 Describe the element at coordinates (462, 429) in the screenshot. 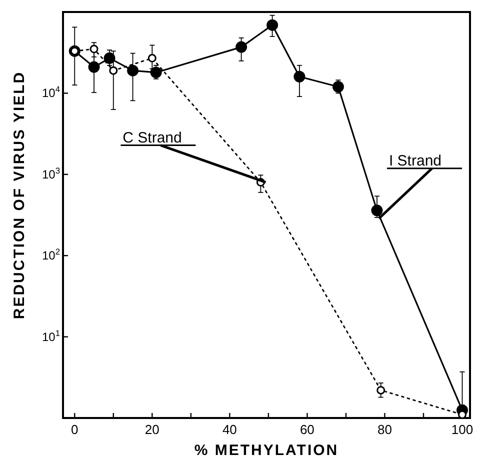

I see `x-tick-label: 100` at that location.